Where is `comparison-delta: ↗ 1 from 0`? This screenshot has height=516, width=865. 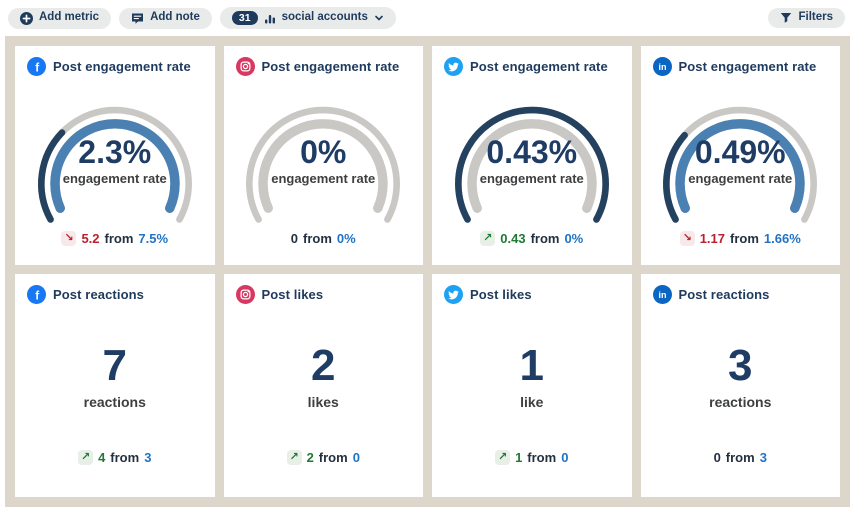
comparison-delta: ↗ 1 from 0 is located at coordinates (532, 457).